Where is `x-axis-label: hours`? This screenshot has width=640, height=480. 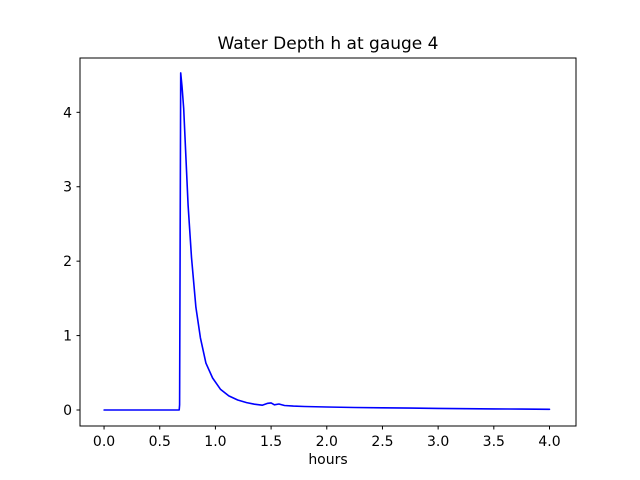
x-axis-label: hours is located at coordinates (327, 460).